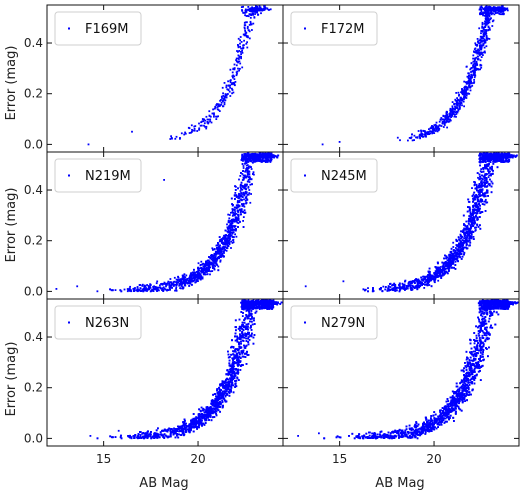  I want to click on outlier-point, so click(132, 131).